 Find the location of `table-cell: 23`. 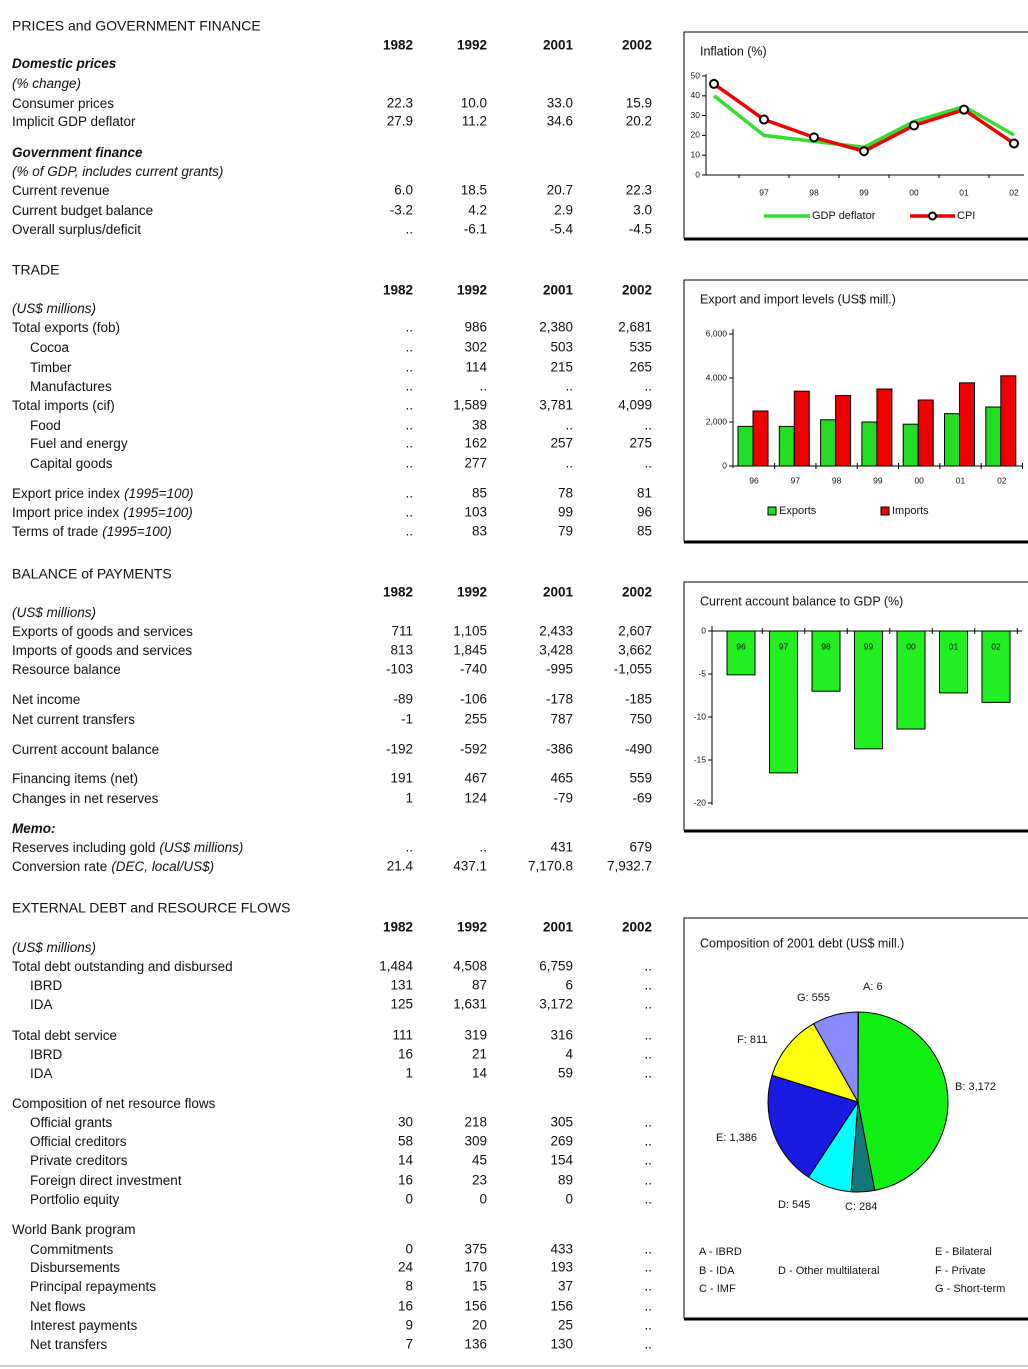

table-cell: 23 is located at coordinates (479, 1180).